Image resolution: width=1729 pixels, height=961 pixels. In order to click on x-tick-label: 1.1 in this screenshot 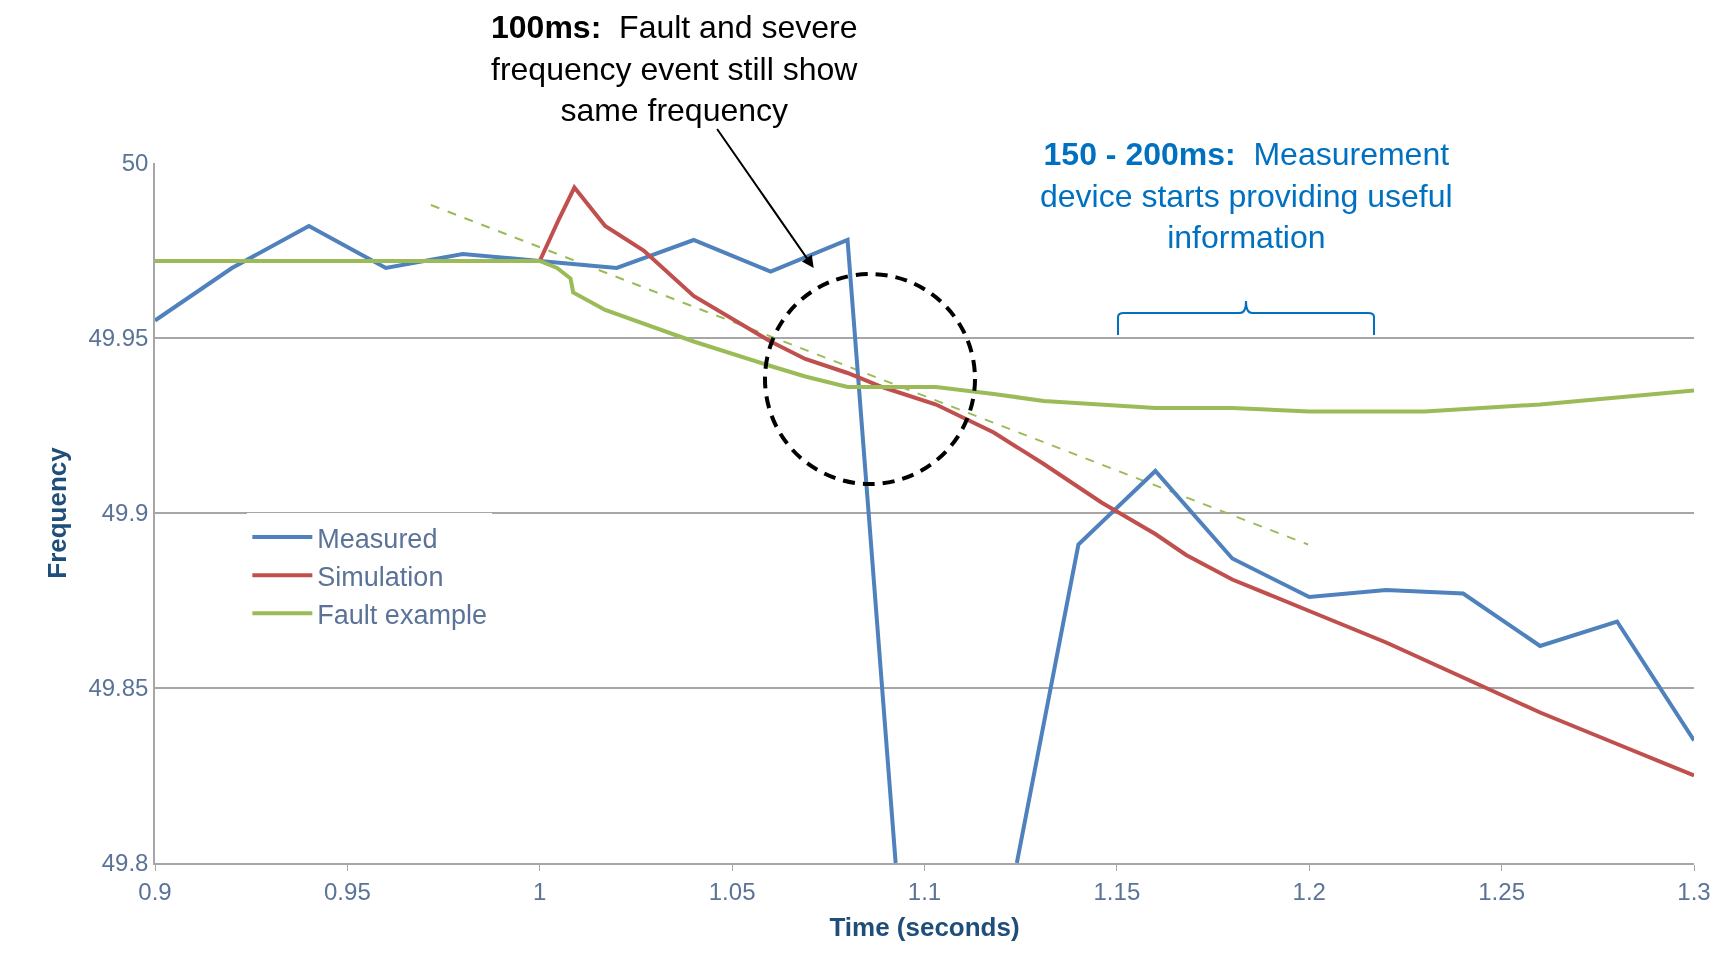, I will do `click(924, 891)`.